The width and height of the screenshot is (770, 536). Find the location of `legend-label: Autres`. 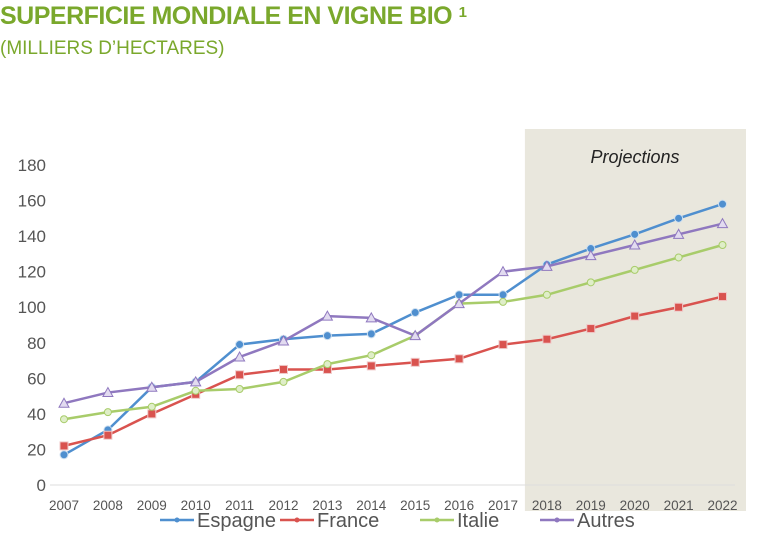

legend-label: Autres is located at coordinates (606, 521).